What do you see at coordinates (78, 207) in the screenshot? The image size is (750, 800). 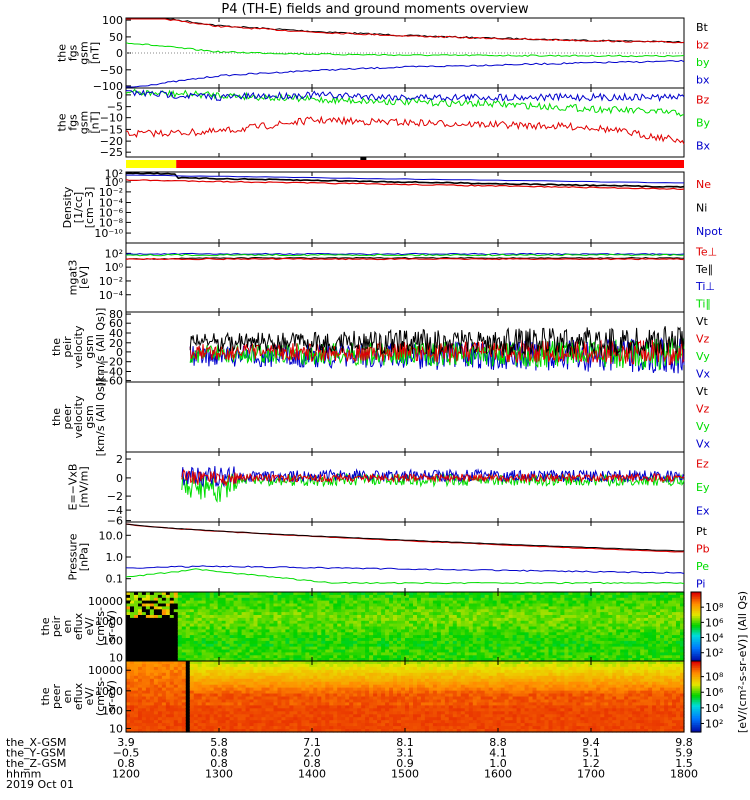 I see `y-axis-label: Density[1/cc][cm−3]` at bounding box center [78, 207].